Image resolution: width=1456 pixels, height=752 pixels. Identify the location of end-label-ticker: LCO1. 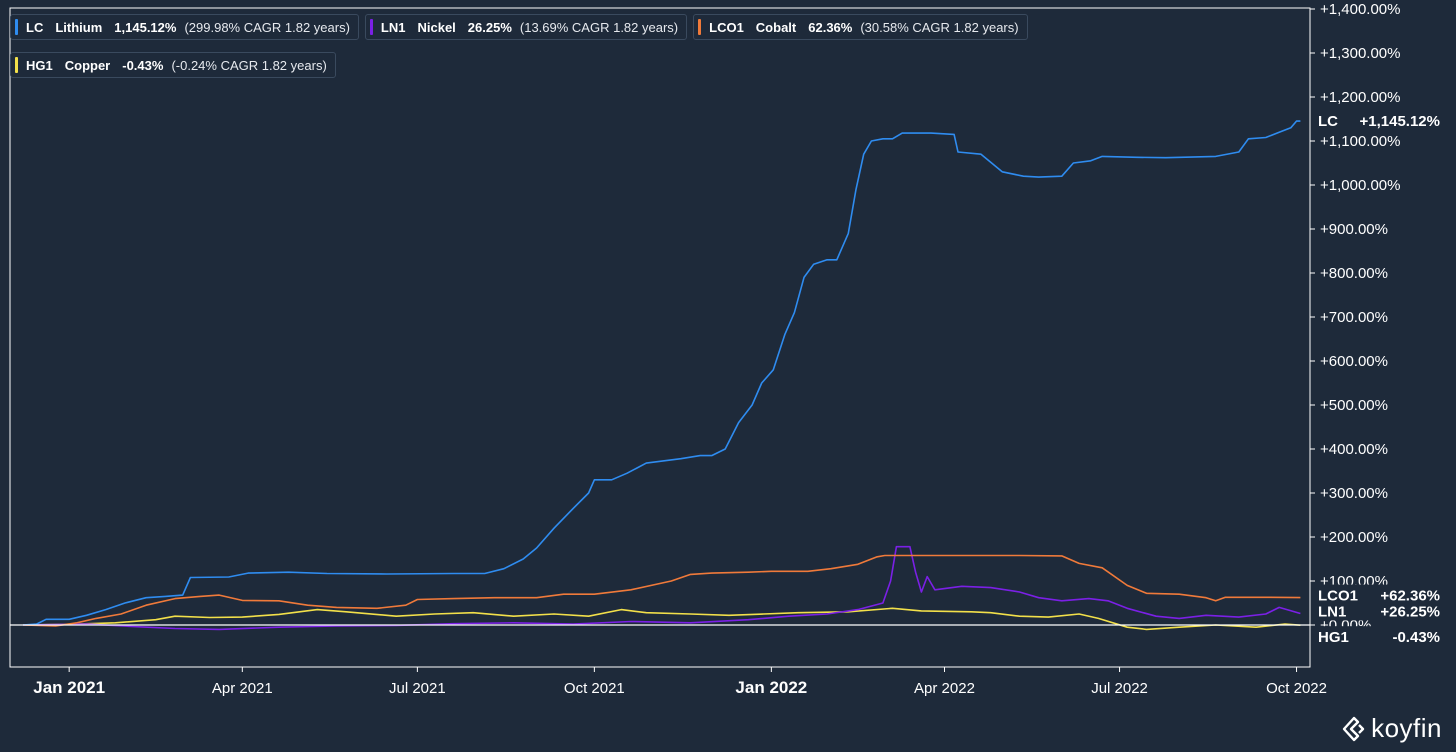
(1338, 596).